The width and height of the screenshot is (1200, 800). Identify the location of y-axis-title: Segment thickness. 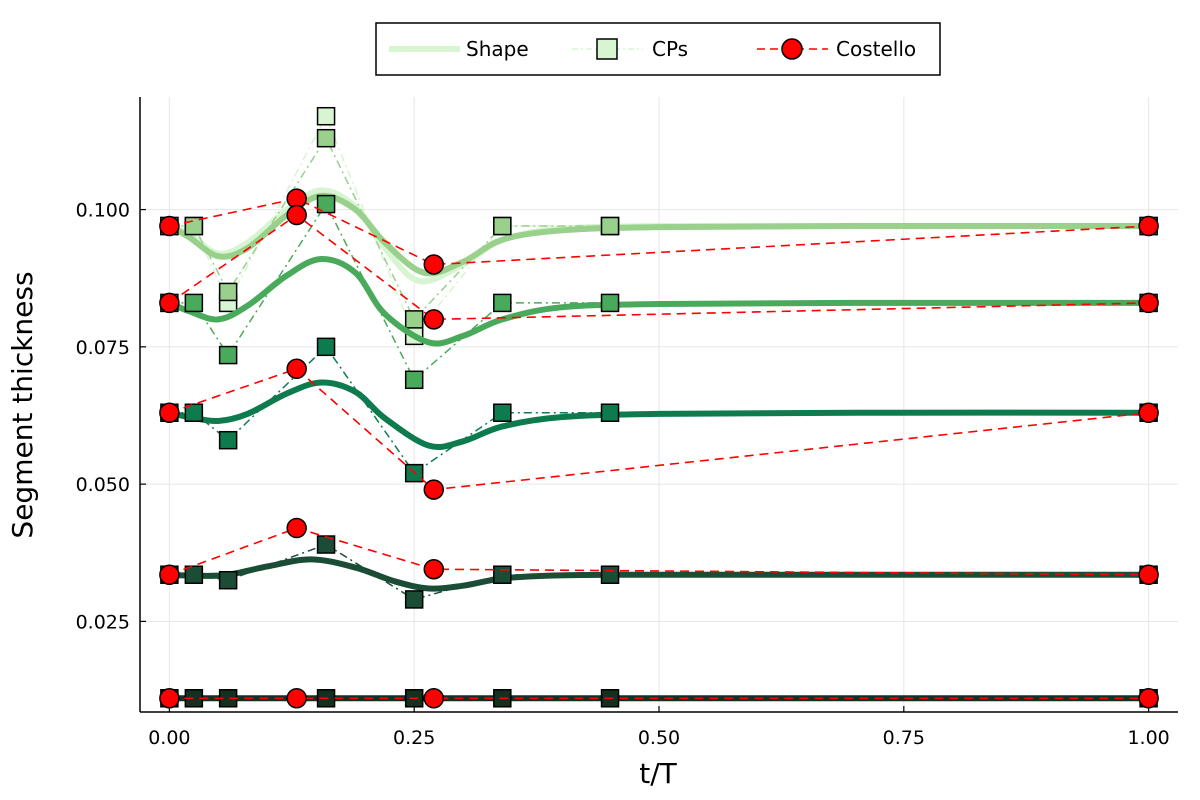
(22, 404).